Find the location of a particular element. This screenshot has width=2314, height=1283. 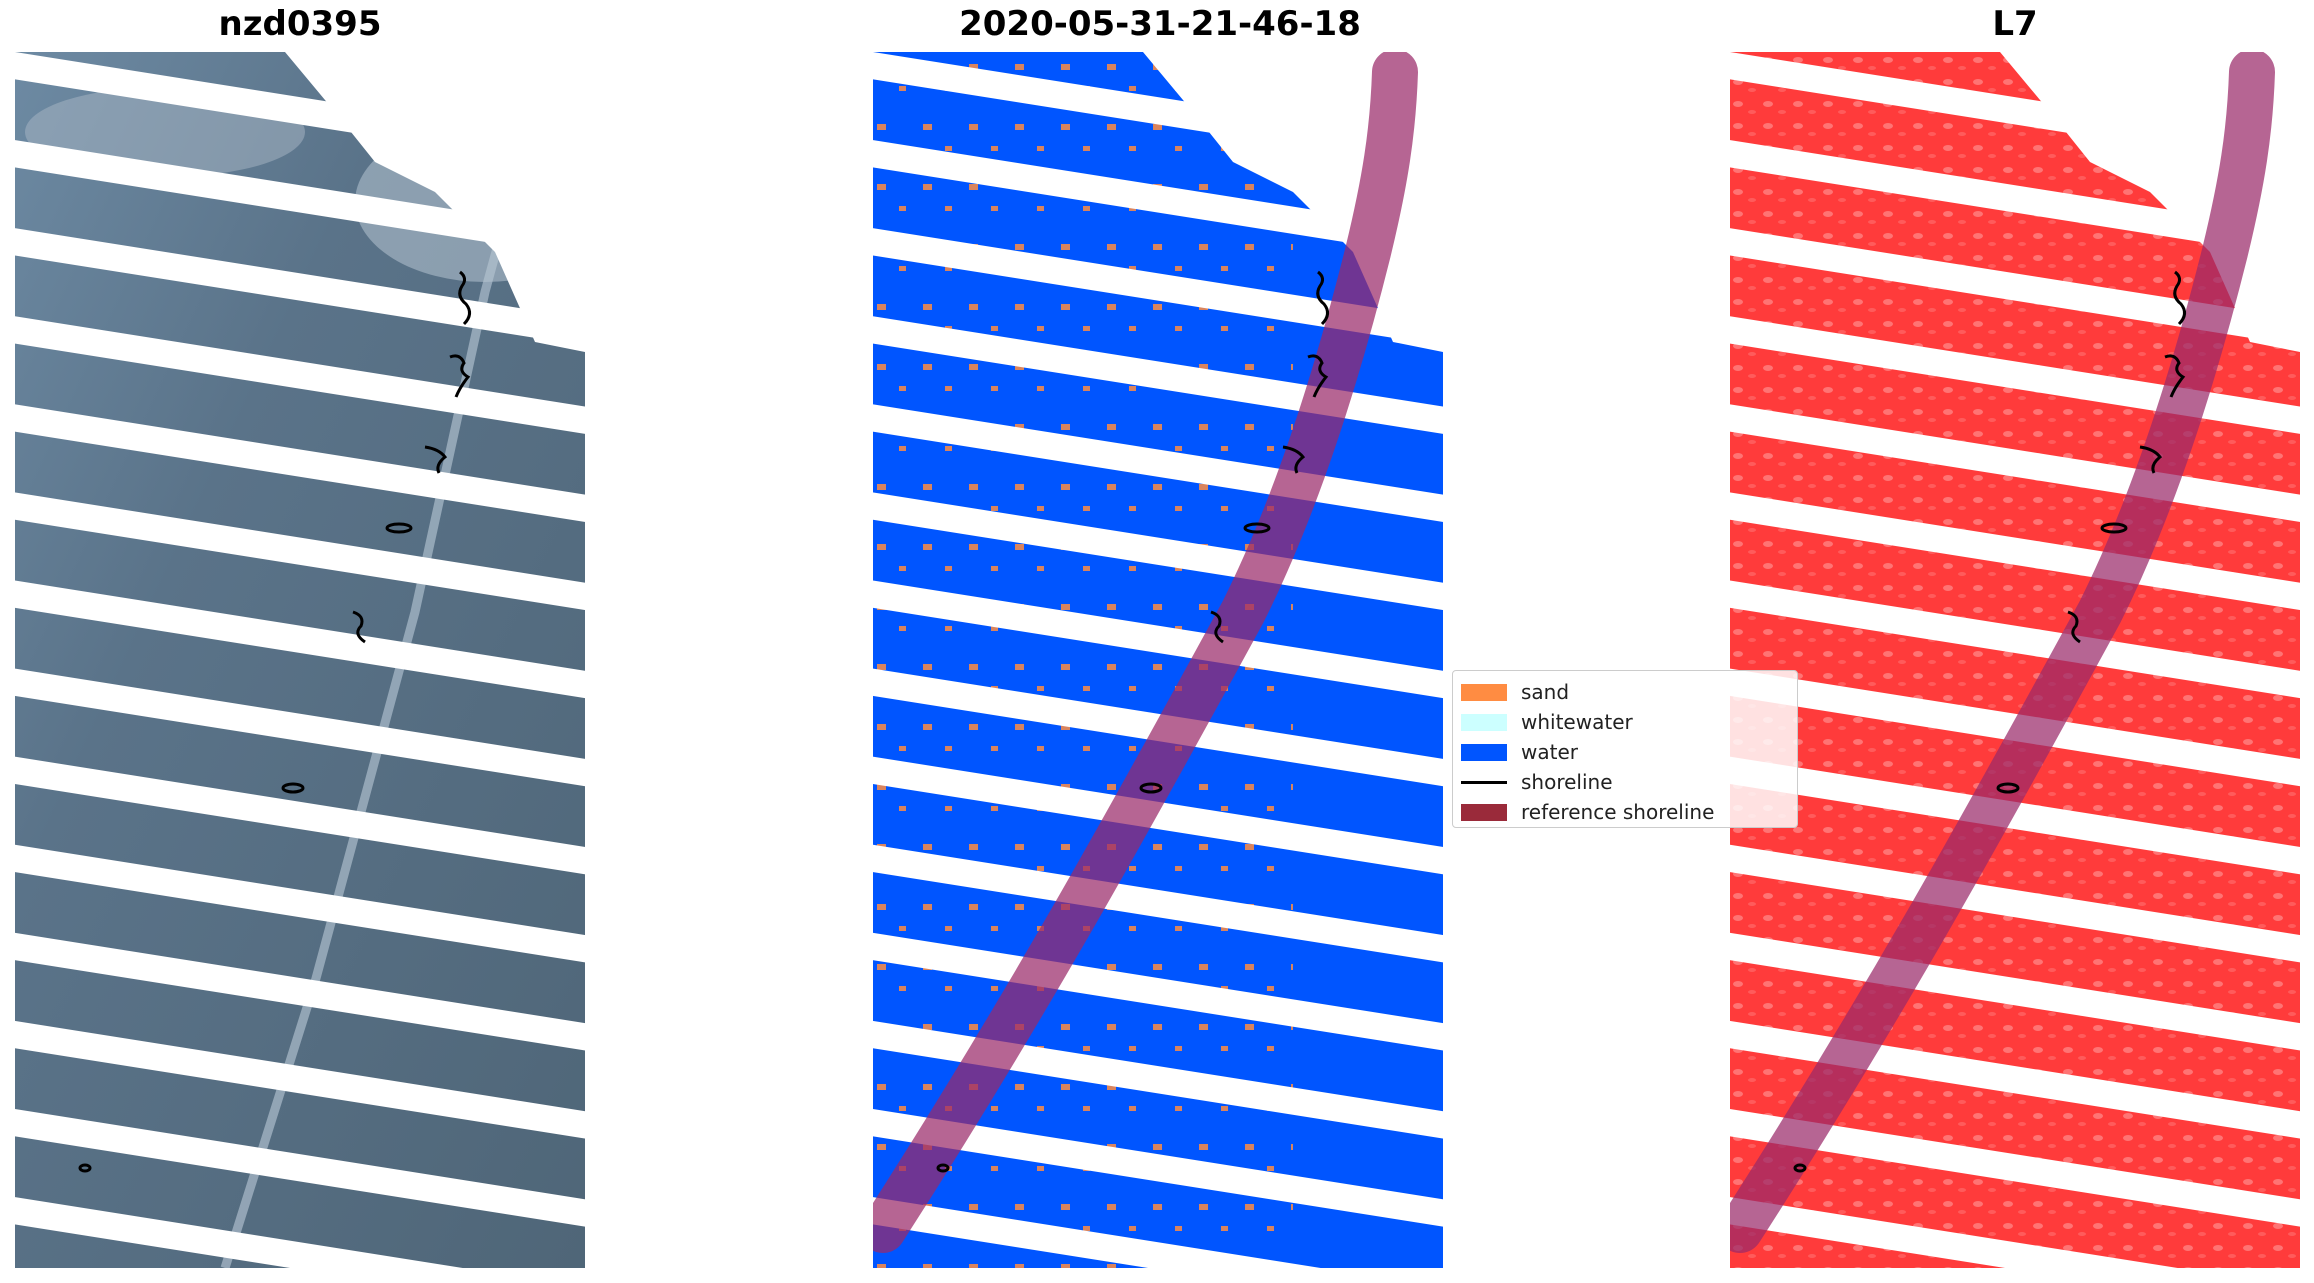

legend-item-sand: sand is located at coordinates (1625, 692).